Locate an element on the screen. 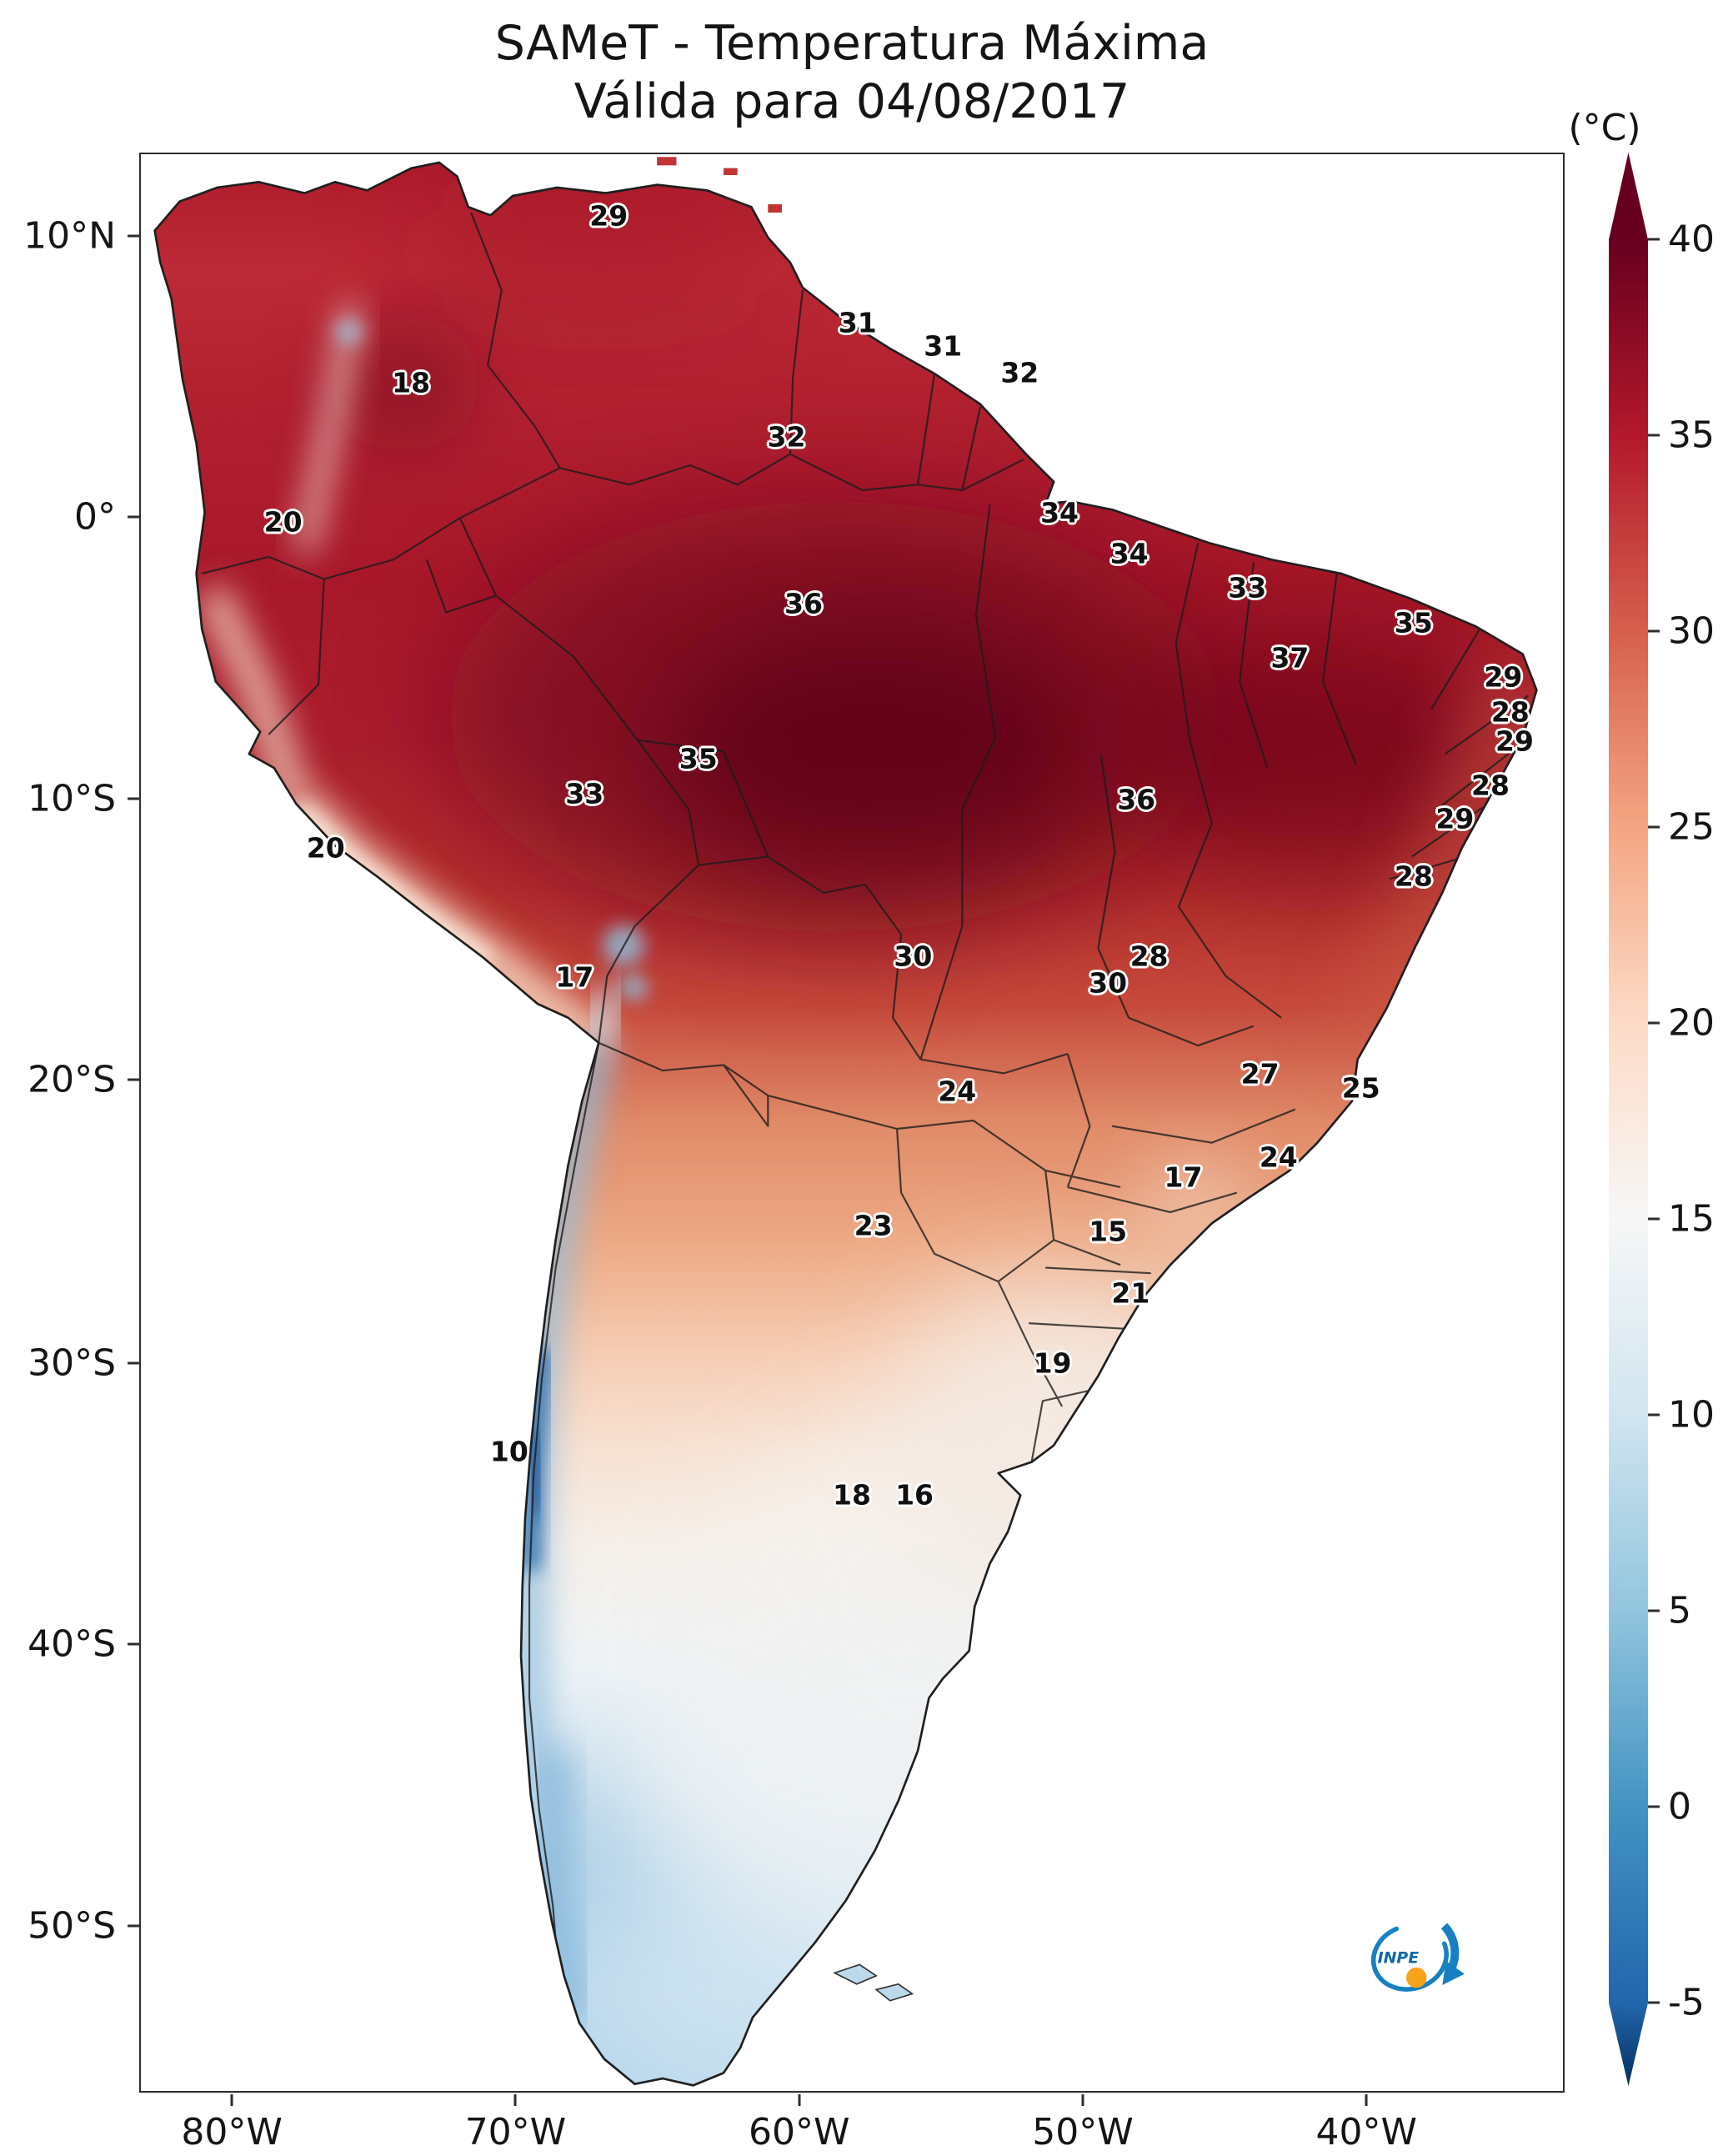 Image resolution: width=1723 pixels, height=2156 pixels. colorbar-tick-label: 20 is located at coordinates (1691, 1023).